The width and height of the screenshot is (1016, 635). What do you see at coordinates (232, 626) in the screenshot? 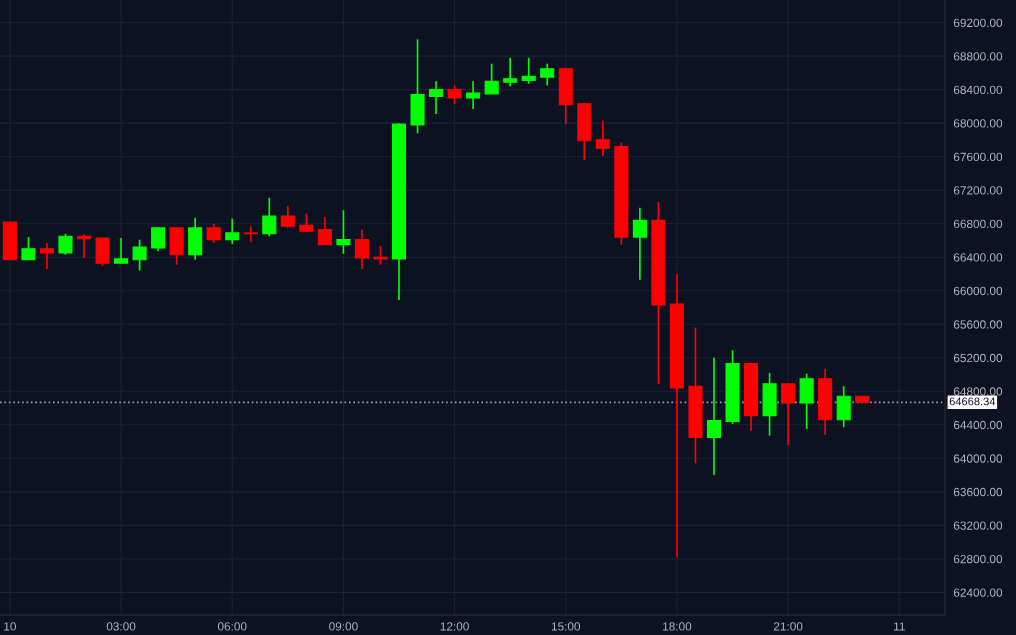
I see `x-tick-label: 06:00` at bounding box center [232, 626].